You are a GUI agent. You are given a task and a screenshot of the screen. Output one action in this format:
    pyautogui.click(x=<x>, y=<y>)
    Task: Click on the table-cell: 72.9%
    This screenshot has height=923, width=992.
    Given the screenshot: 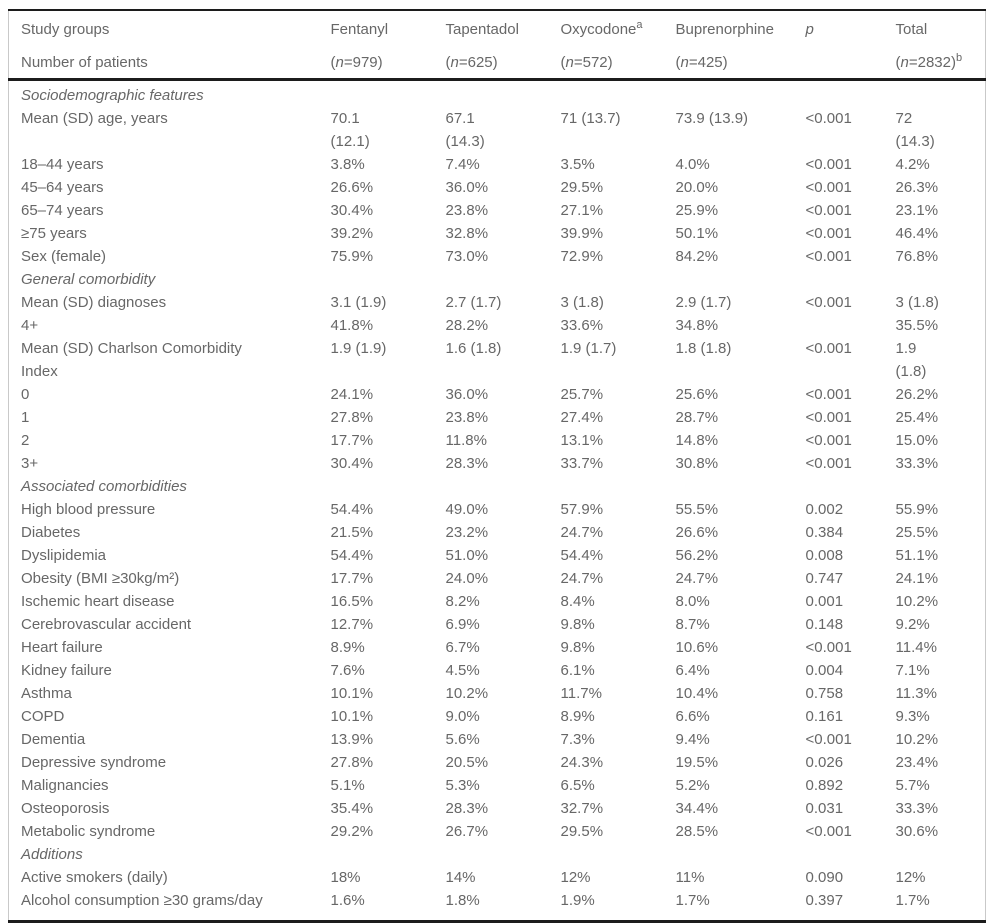 What is the action you would take?
    pyautogui.click(x=582, y=256)
    